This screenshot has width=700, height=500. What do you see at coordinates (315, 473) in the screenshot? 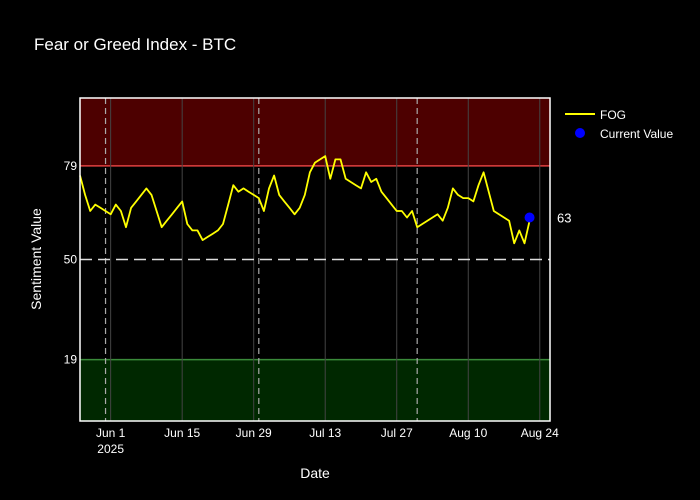
I see `x-axis-label: Date` at bounding box center [315, 473].